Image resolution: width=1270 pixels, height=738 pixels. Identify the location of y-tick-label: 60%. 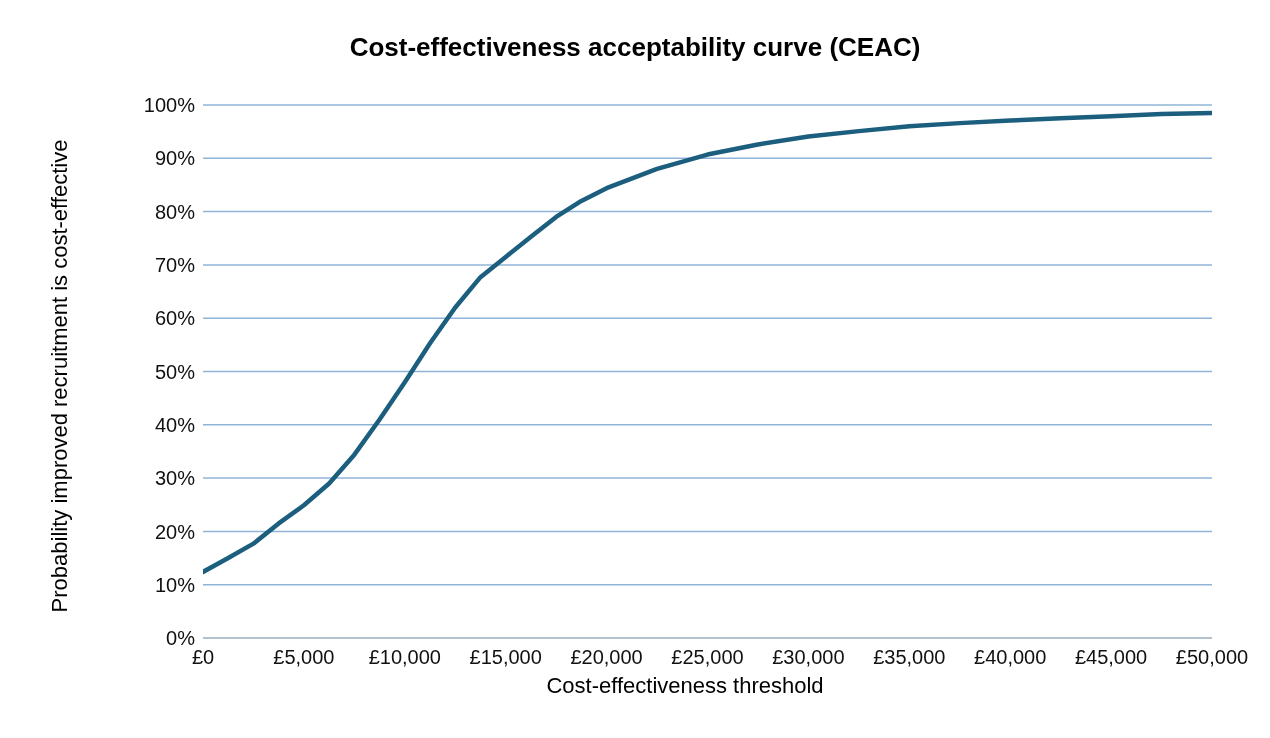
(175, 318).